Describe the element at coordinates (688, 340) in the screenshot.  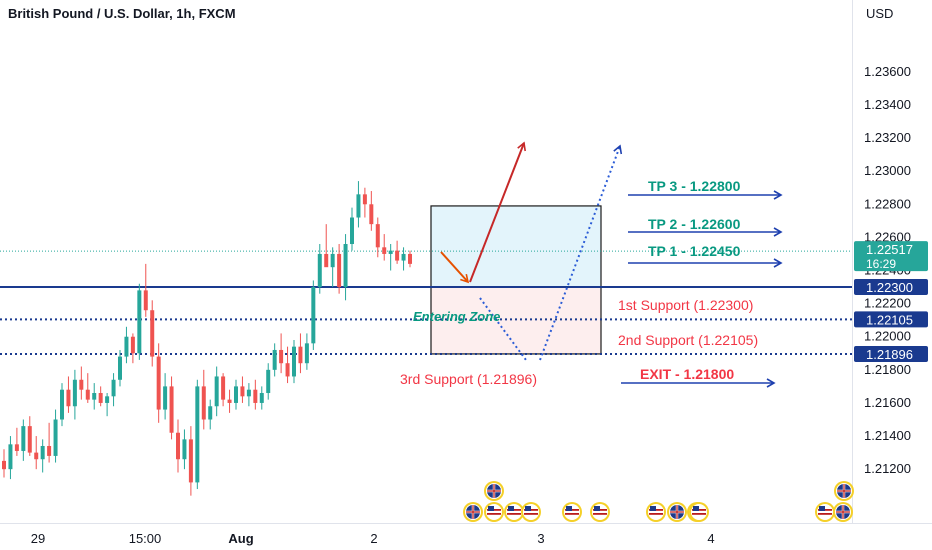
I see `support-2-label: 2nd Support (1.22105)` at that location.